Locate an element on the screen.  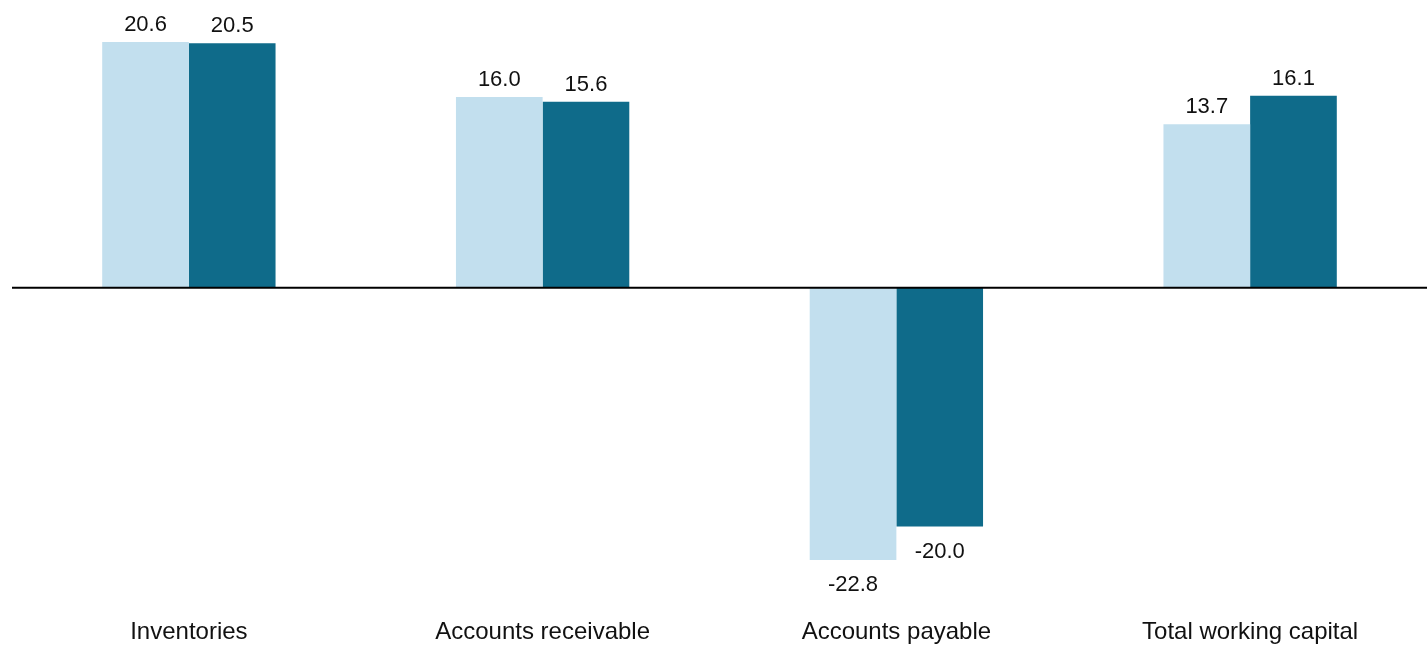
x-tick-label: Inventories is located at coordinates (189, 631).